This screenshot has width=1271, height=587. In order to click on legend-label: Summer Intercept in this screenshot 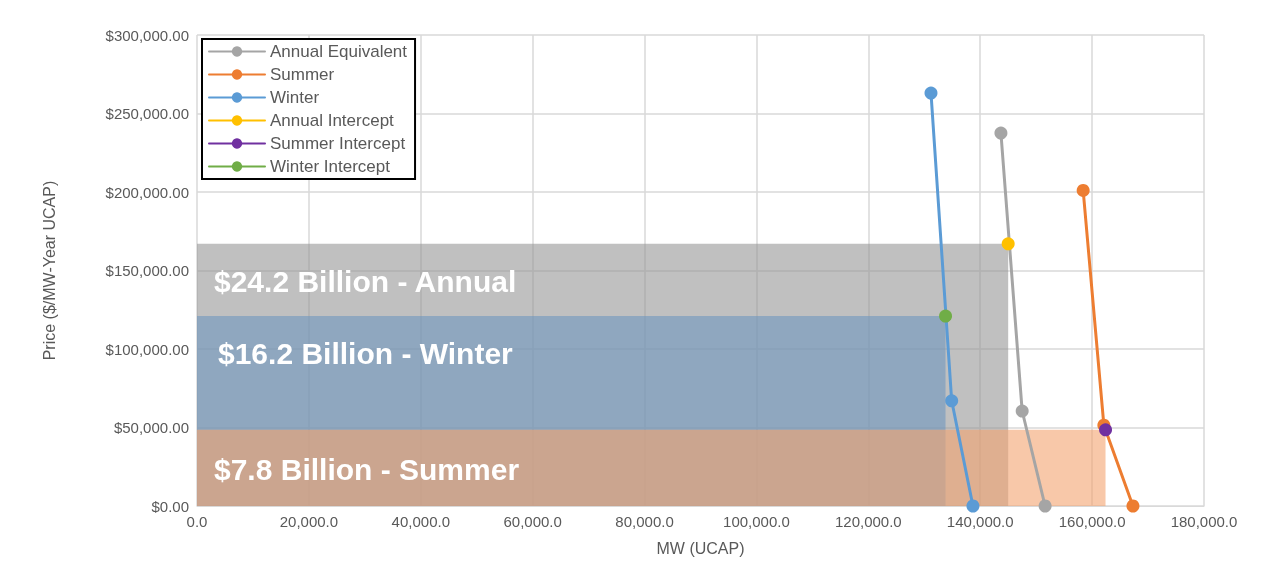, I will do `click(338, 143)`.